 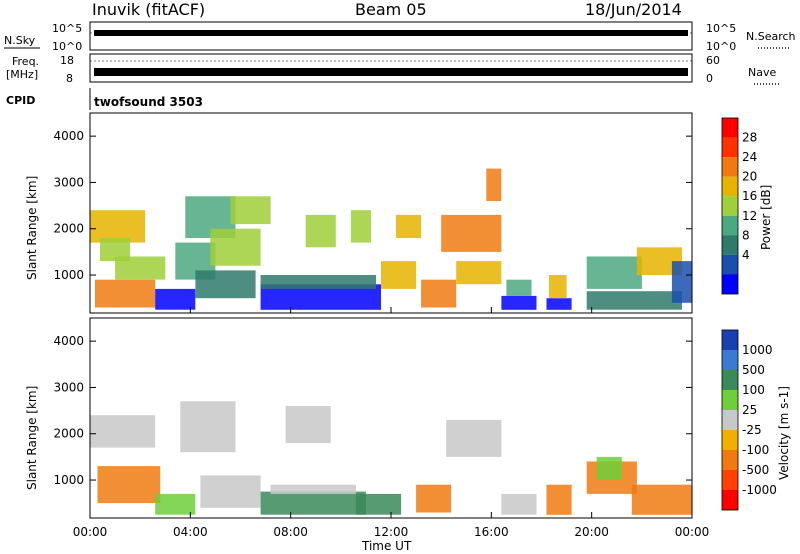 I want to click on cpid-label: CPID, so click(x=20, y=100).